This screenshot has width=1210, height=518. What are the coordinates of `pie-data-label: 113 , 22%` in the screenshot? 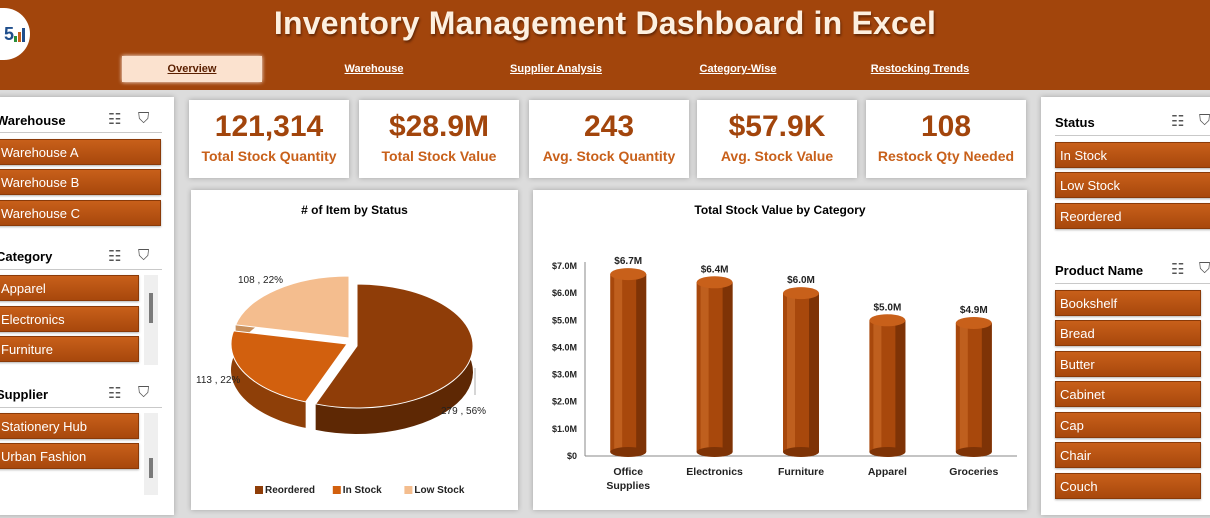 It's located at (218, 380).